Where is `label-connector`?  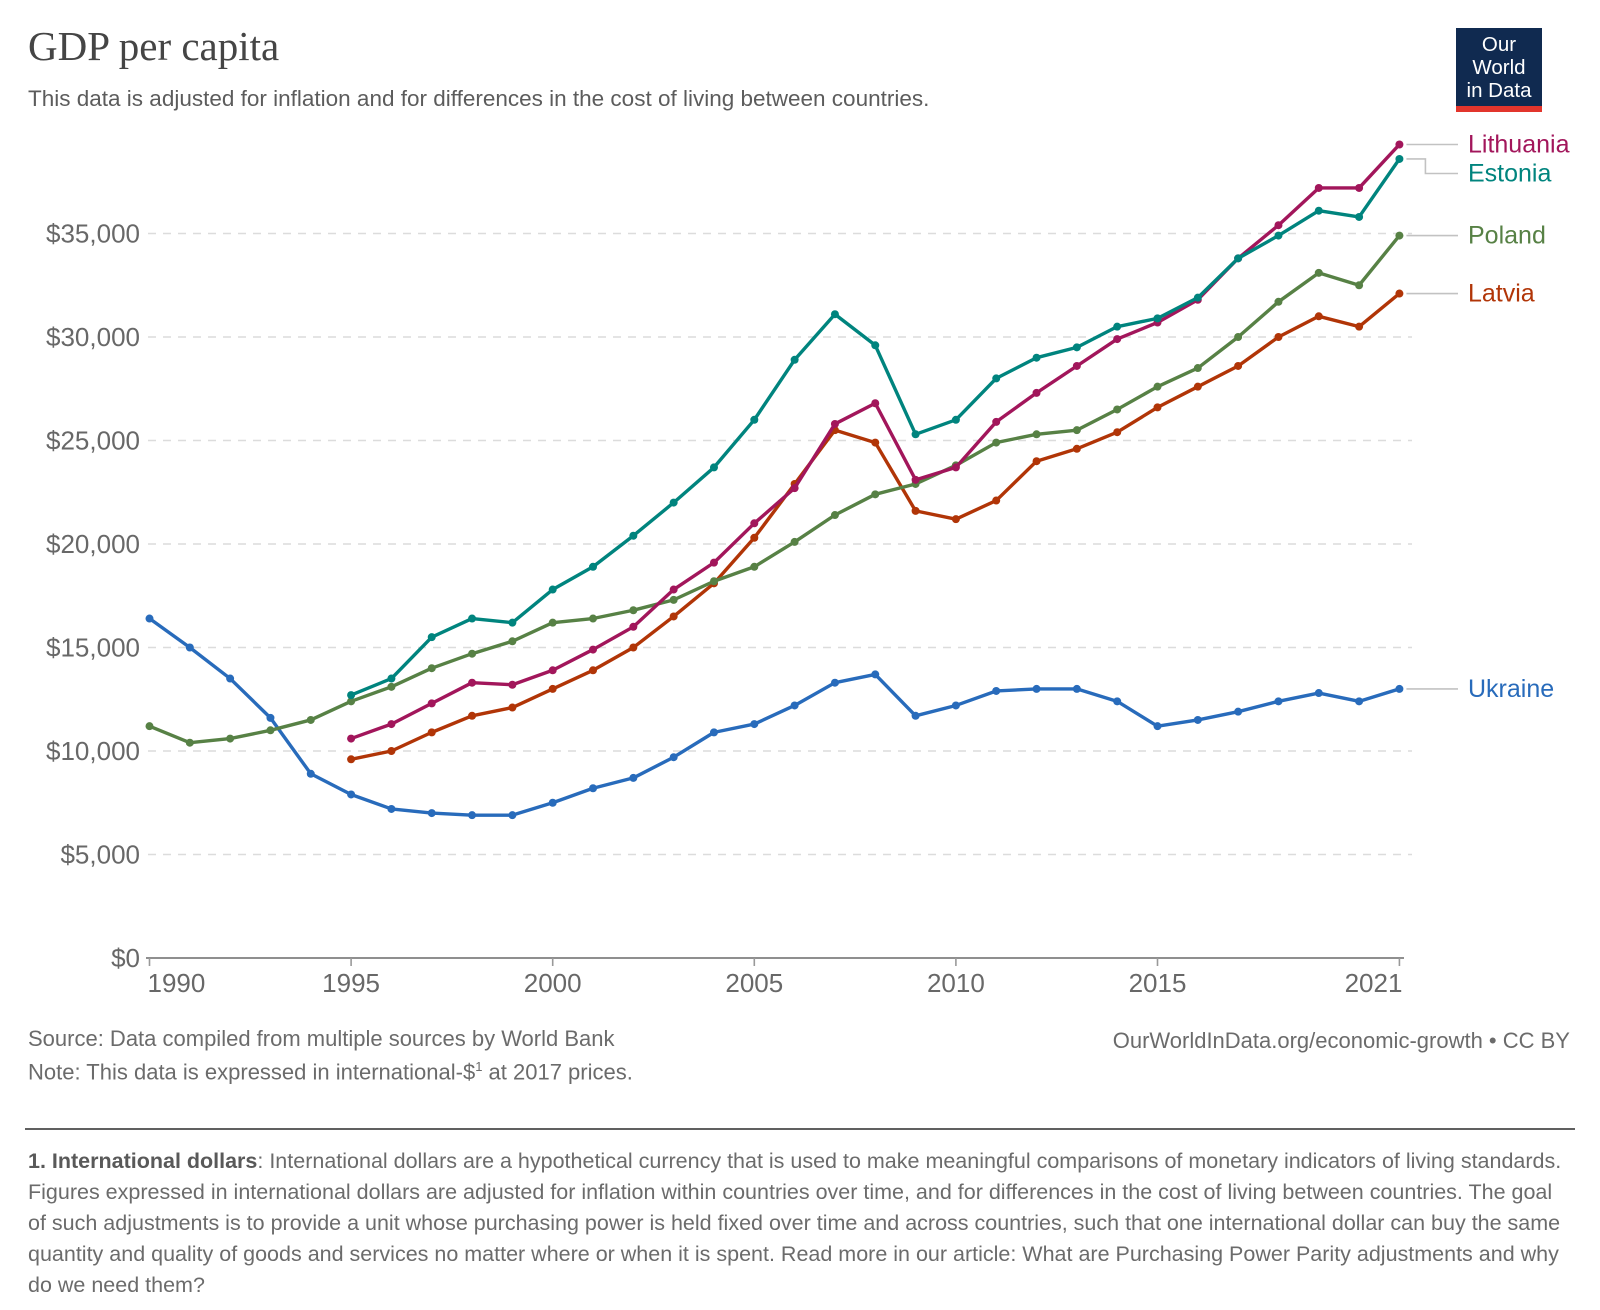 label-connector is located at coordinates (1432, 166).